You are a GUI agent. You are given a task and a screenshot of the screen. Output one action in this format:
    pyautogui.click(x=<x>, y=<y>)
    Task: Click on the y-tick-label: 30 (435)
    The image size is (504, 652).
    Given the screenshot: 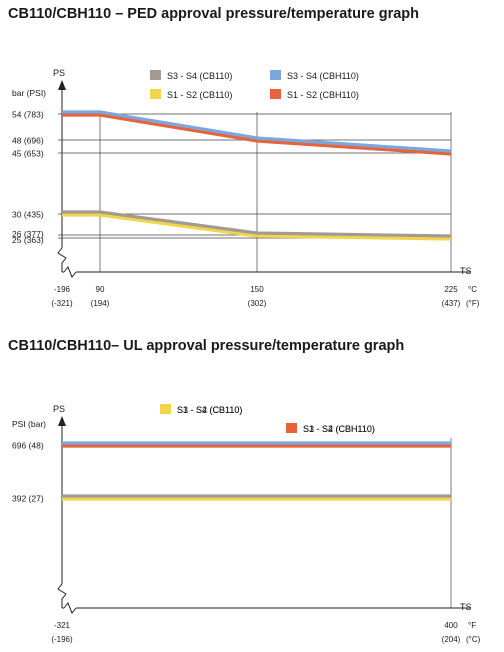 What is the action you would take?
    pyautogui.click(x=28, y=215)
    